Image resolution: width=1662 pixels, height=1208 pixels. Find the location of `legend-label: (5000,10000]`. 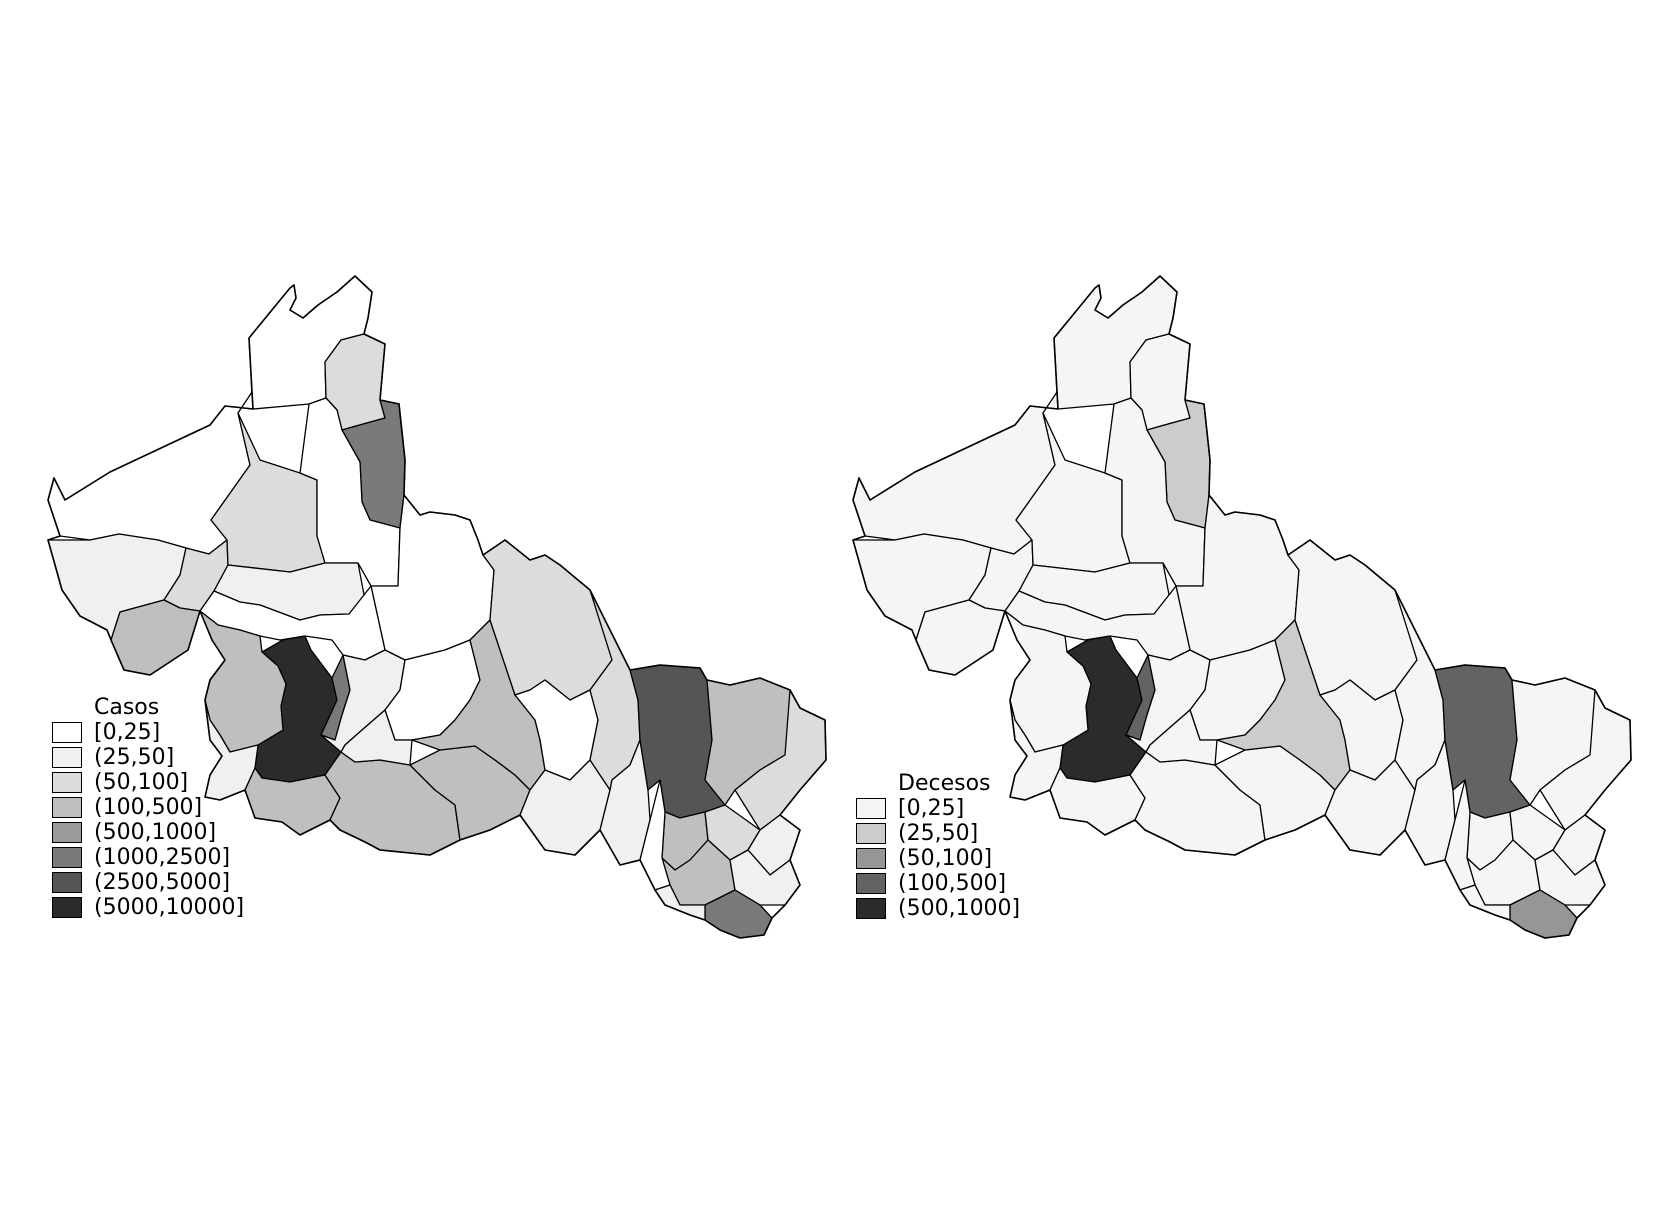

legend-label: (5000,10000] is located at coordinates (169, 907).